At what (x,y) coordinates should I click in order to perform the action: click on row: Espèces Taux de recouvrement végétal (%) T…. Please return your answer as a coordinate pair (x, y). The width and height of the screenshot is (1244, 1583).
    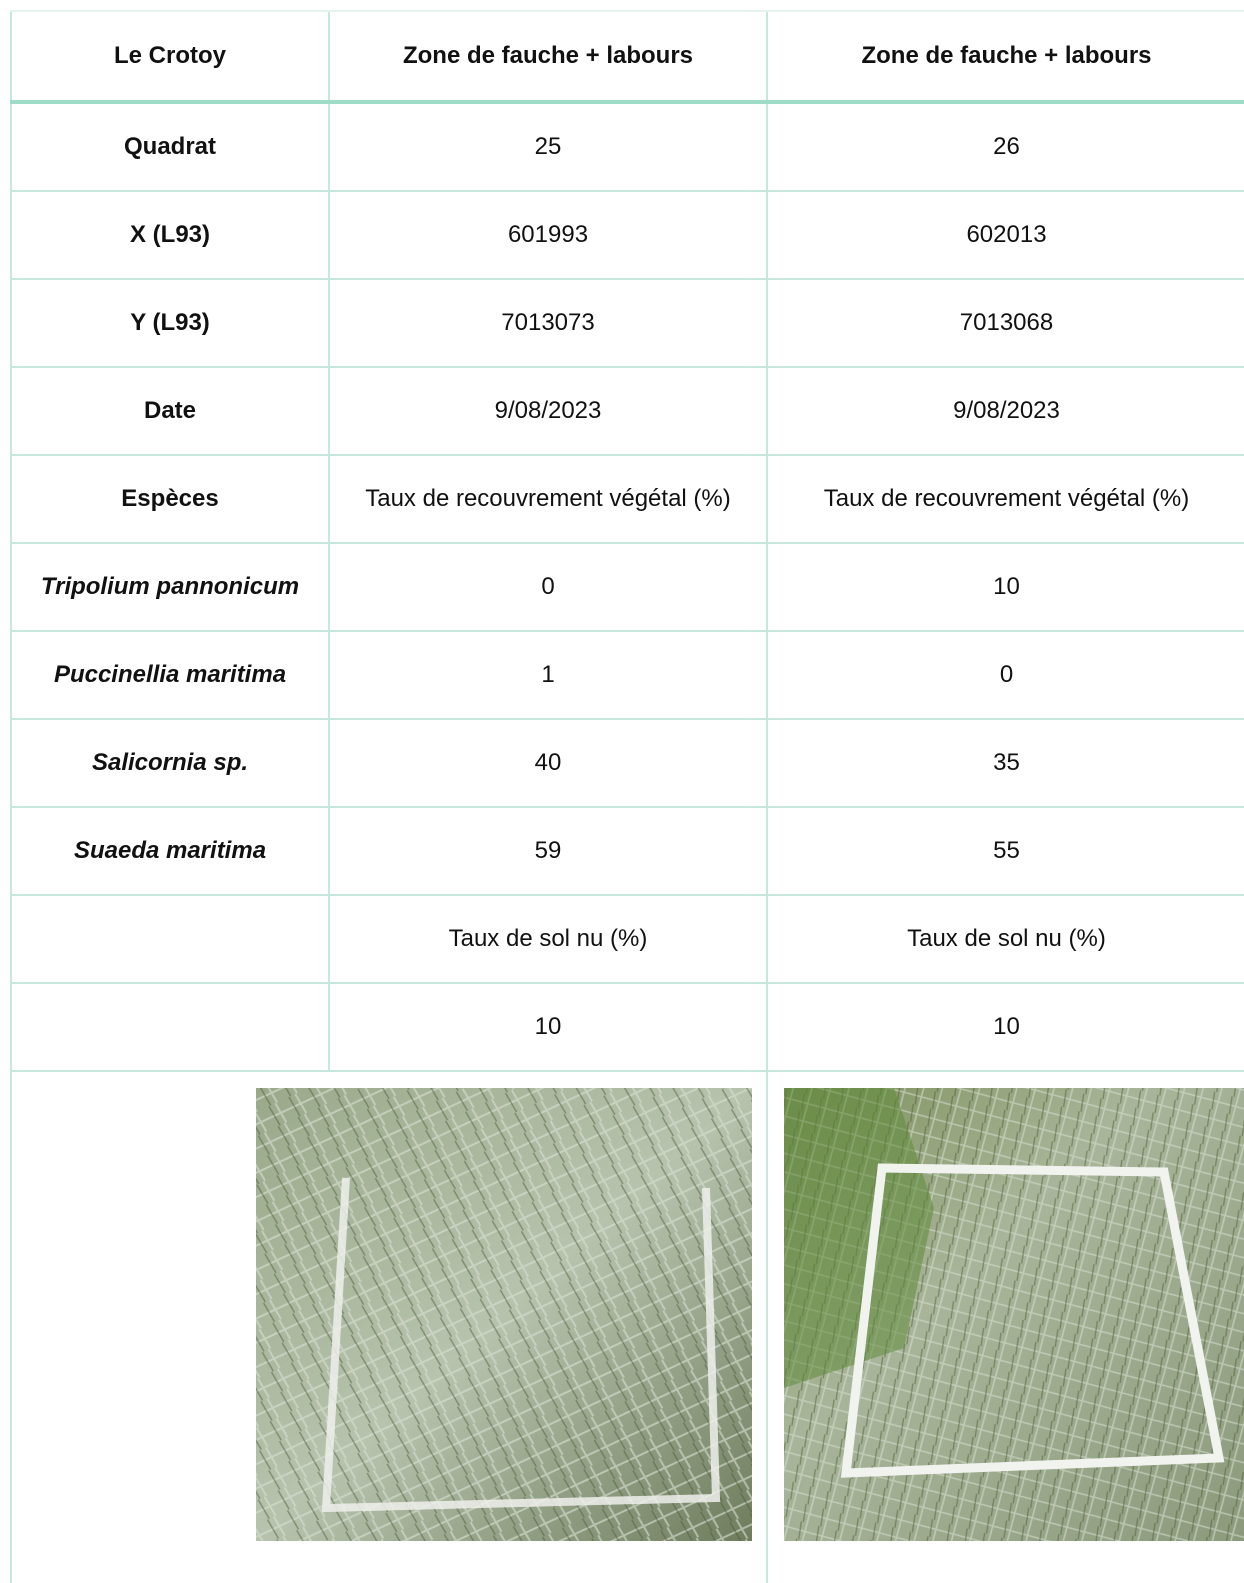
    Looking at the image, I should click on (627, 499).